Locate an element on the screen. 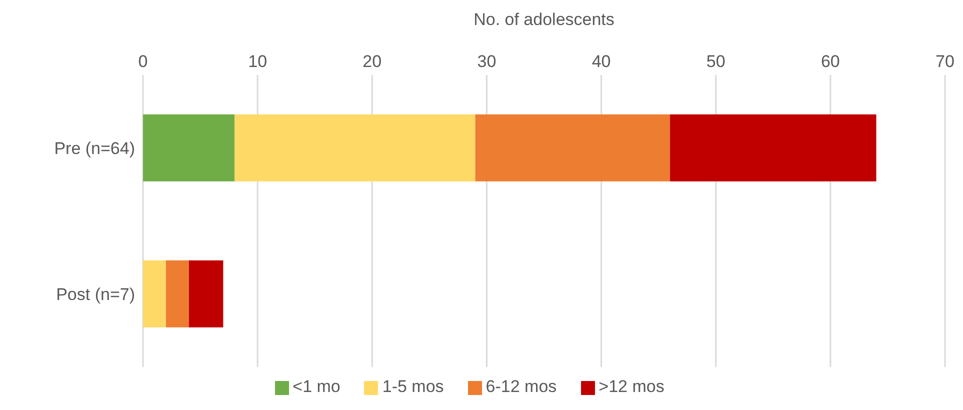 The image size is (963, 410). x-tick-label: 20 is located at coordinates (372, 61).